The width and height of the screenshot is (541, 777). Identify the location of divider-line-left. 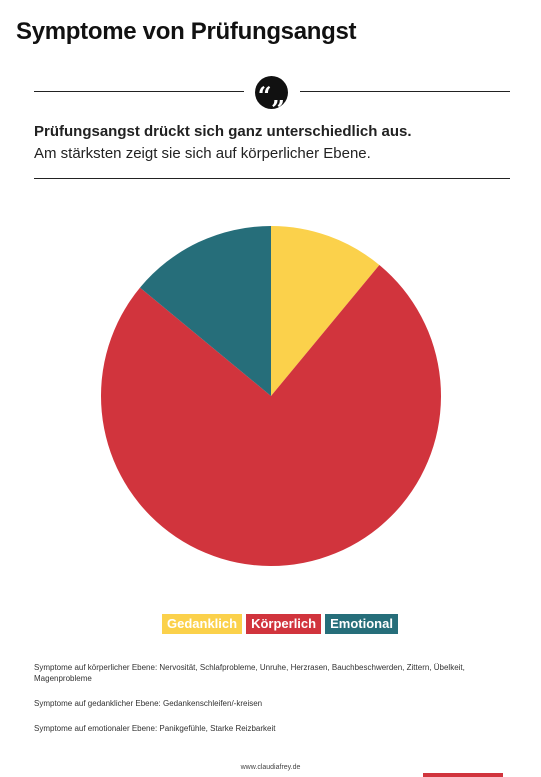
(139, 91).